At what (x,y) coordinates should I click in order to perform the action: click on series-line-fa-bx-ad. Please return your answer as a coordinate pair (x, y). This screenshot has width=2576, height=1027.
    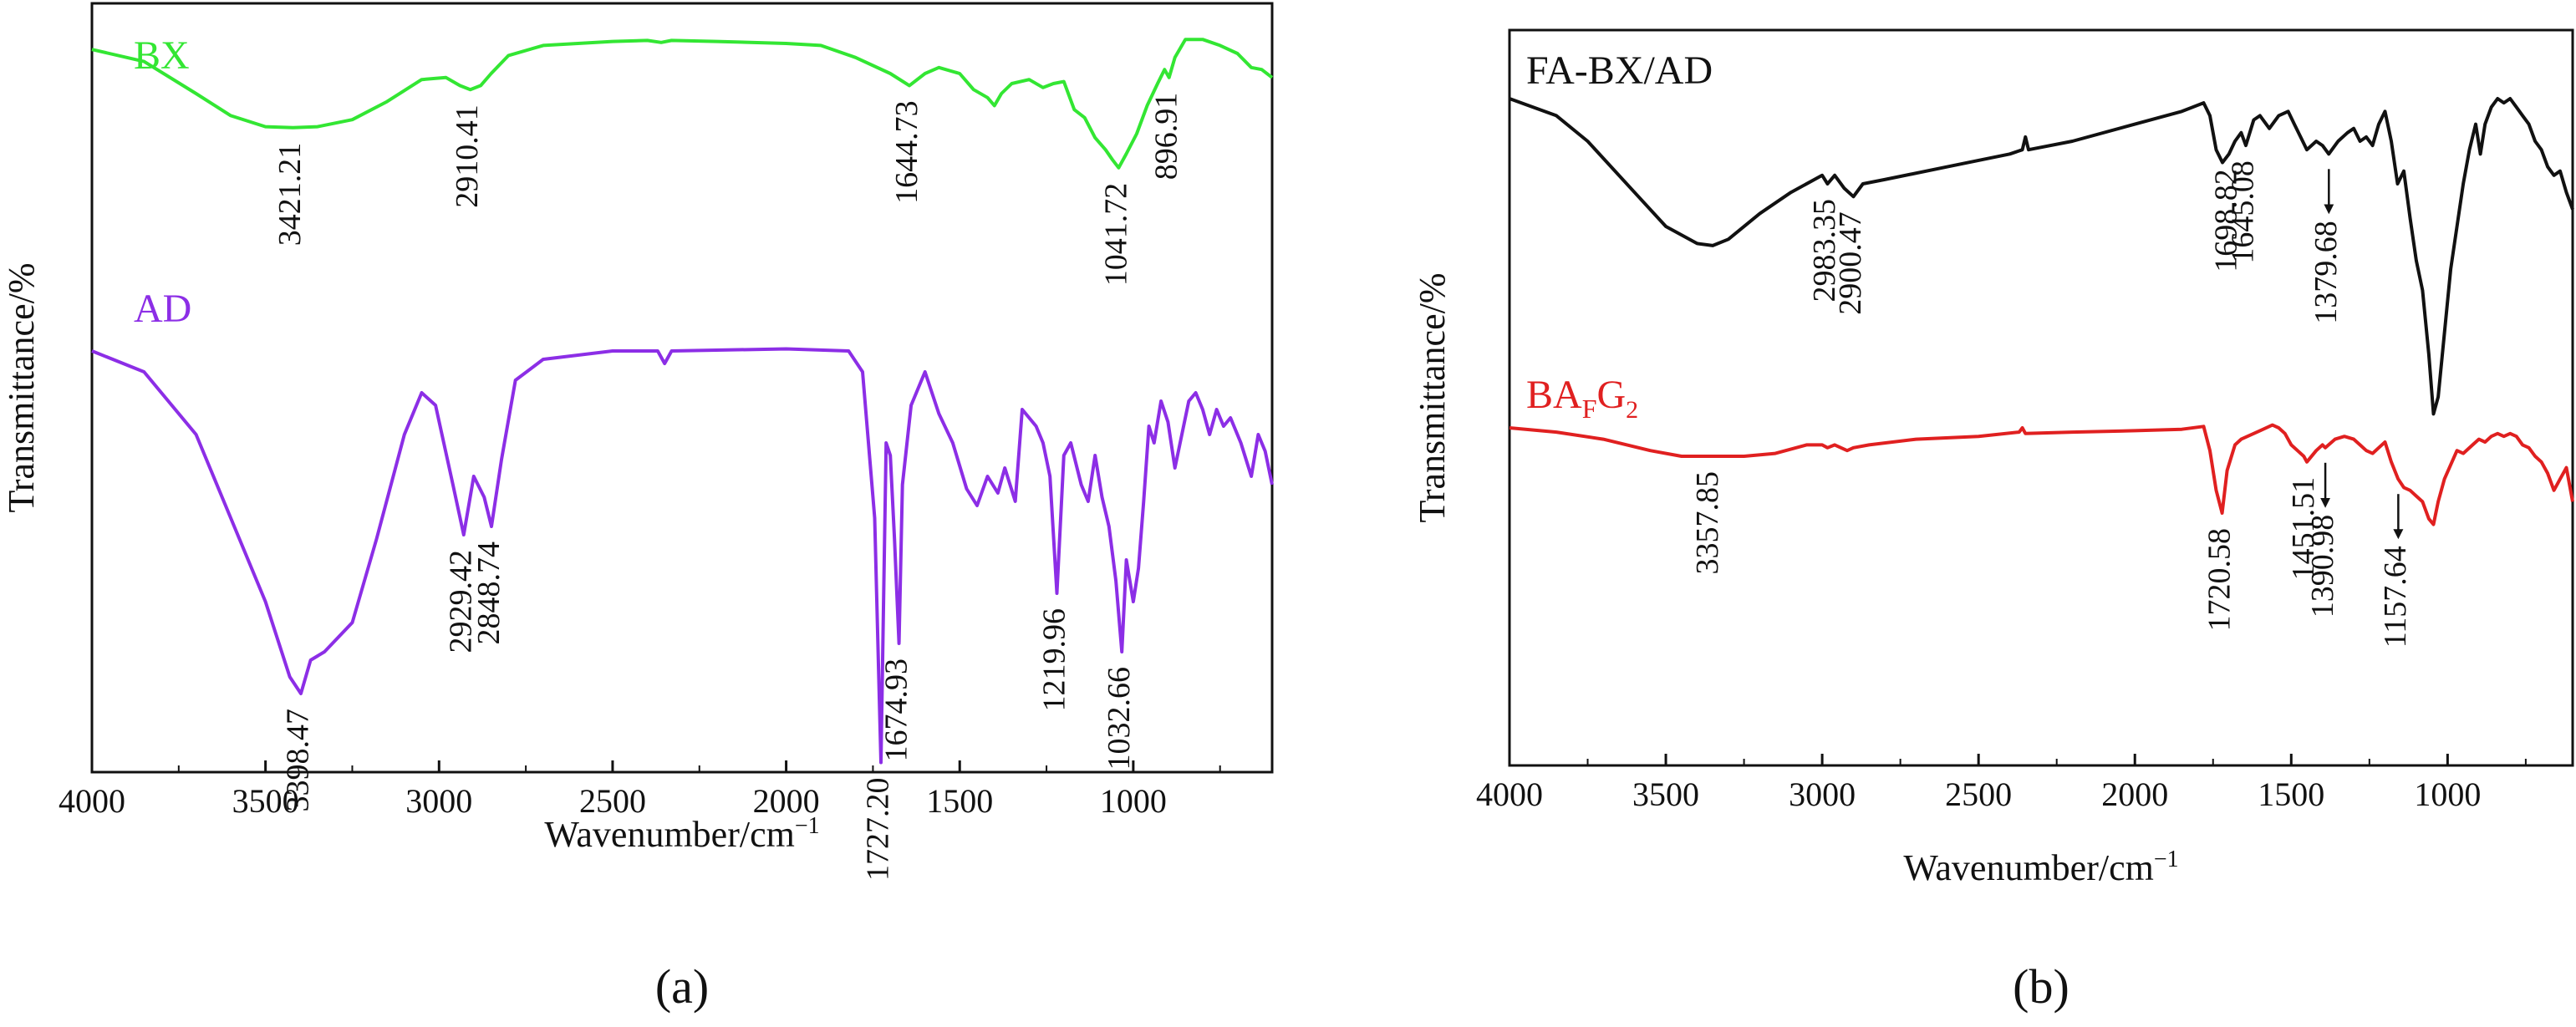
    Looking at the image, I should click on (2041, 256).